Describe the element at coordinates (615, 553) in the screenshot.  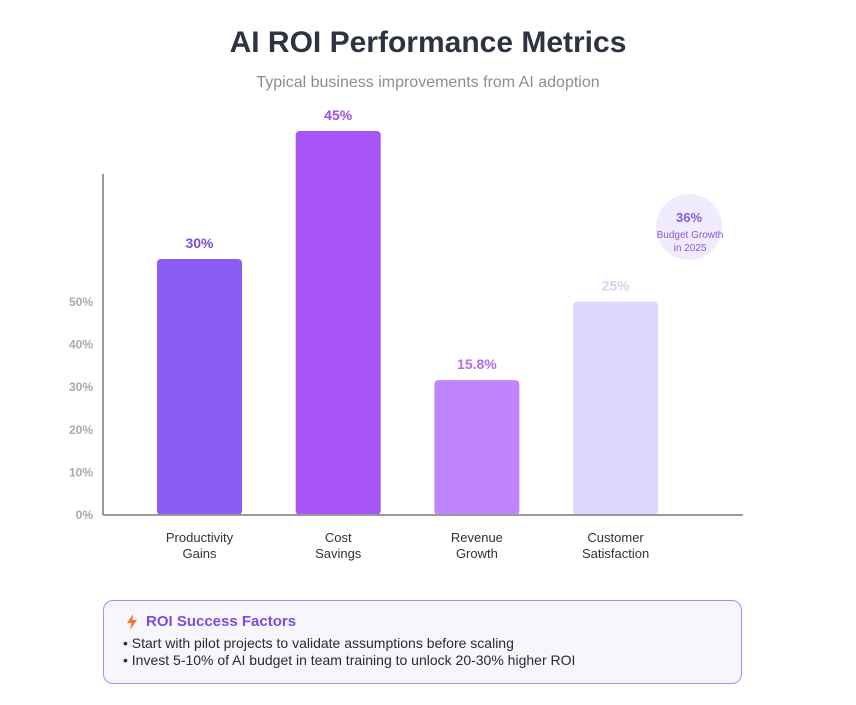
I see `x-category-label: Satisfaction` at that location.